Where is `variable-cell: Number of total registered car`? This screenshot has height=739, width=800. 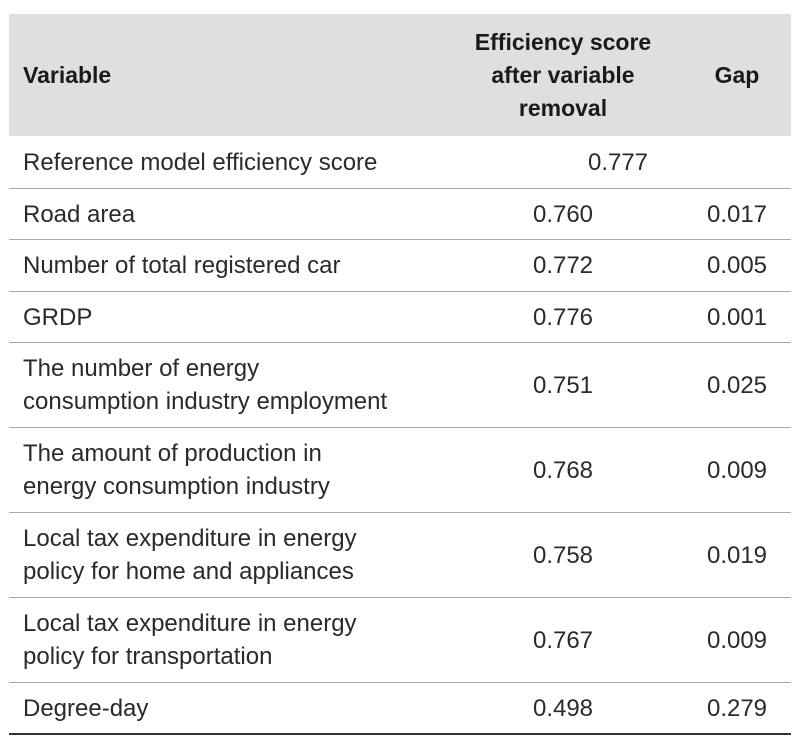
variable-cell: Number of total registered car is located at coordinates (258, 265).